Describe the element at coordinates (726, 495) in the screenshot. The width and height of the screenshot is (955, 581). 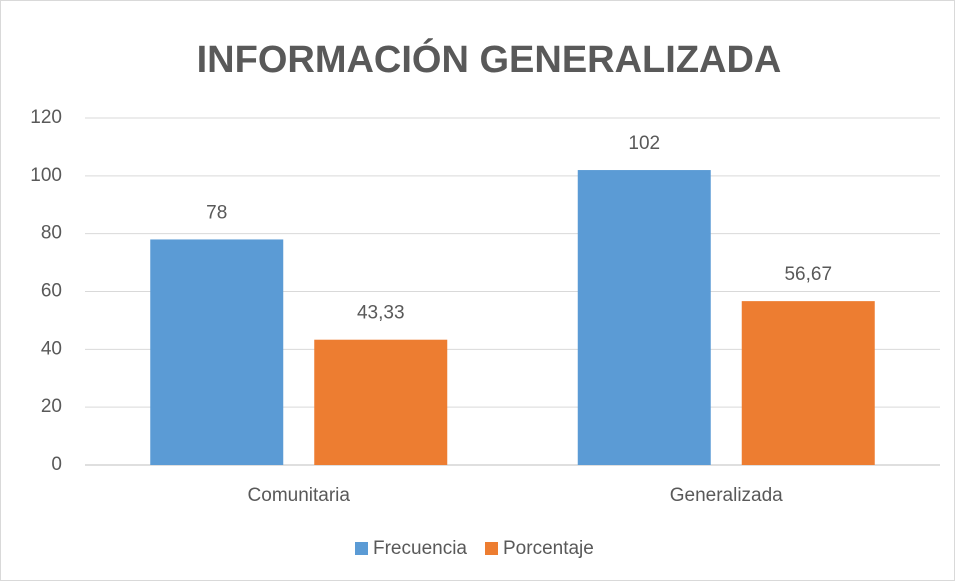
I see `x-tick-label: Generalizada` at that location.